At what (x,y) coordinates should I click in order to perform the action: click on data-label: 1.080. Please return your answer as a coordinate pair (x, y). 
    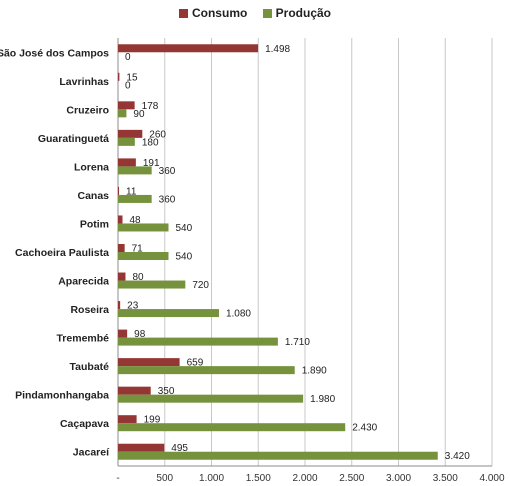
    Looking at the image, I should click on (238, 314).